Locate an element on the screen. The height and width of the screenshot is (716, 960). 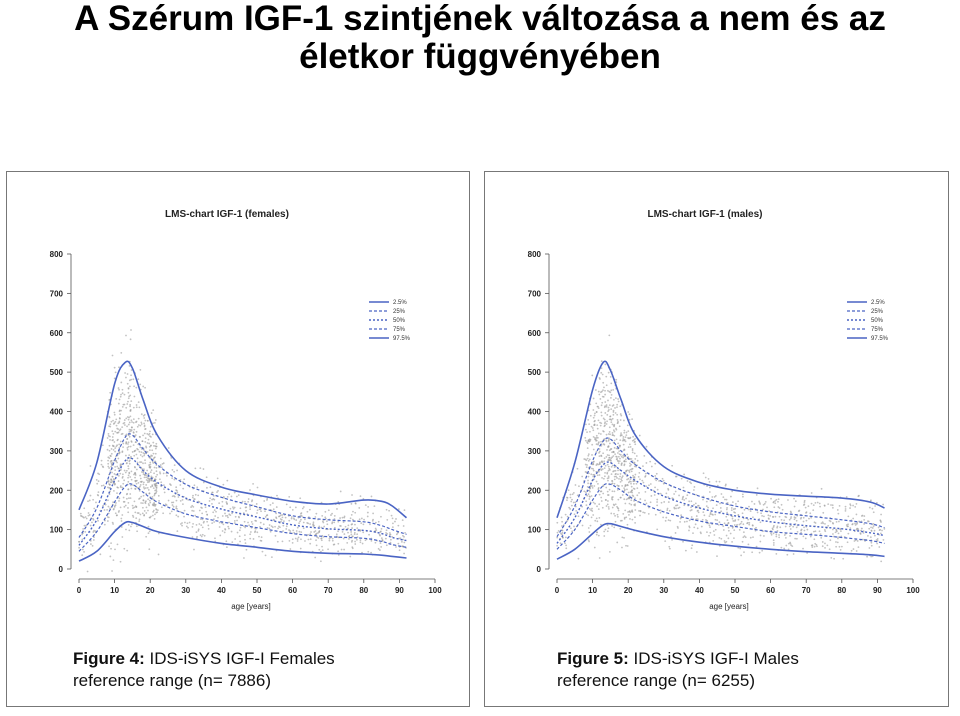
x-tick-label: 0 is located at coordinates (79, 590).